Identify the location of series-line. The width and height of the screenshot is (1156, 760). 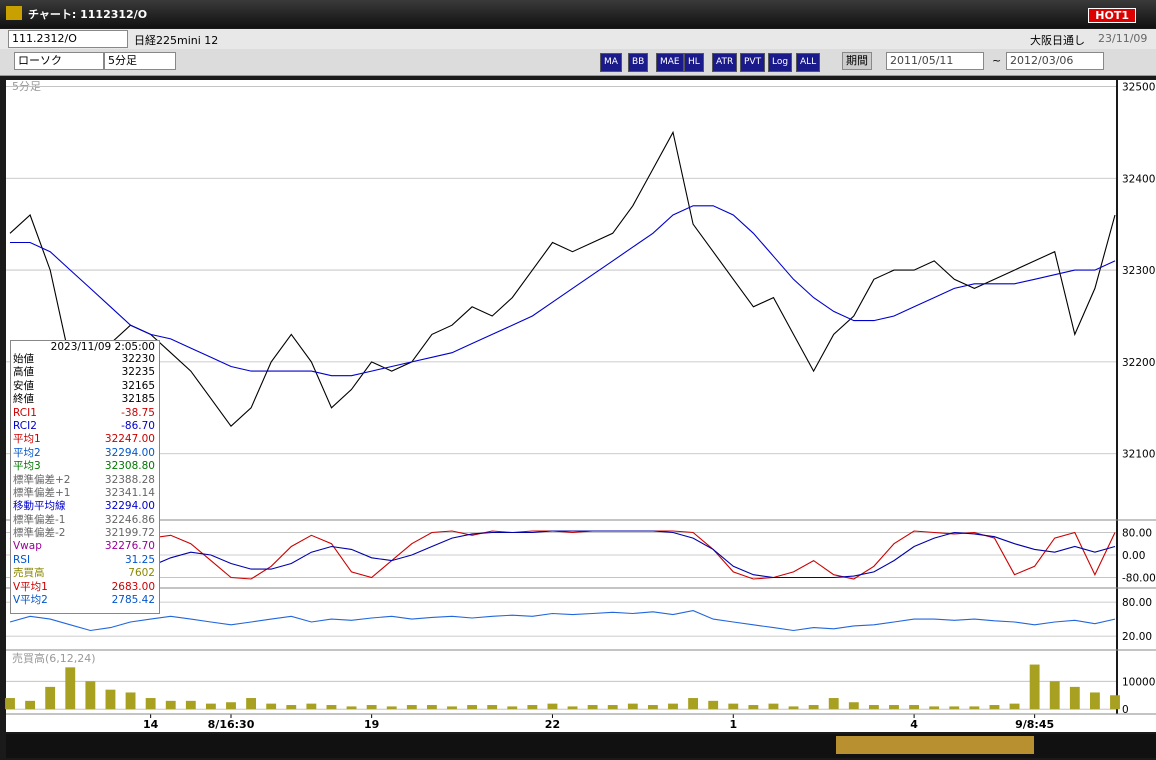
(562, 555).